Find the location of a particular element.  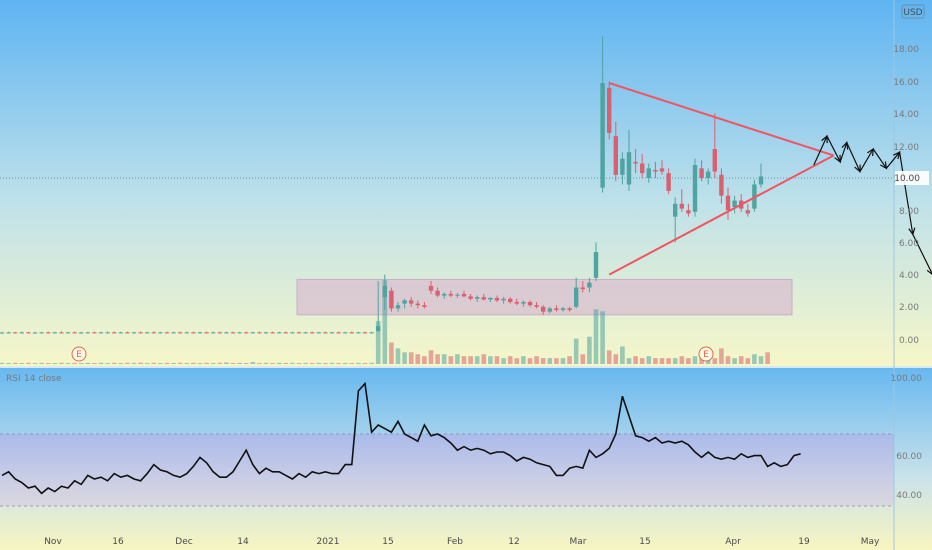

currency-badge: USD is located at coordinates (913, 11).